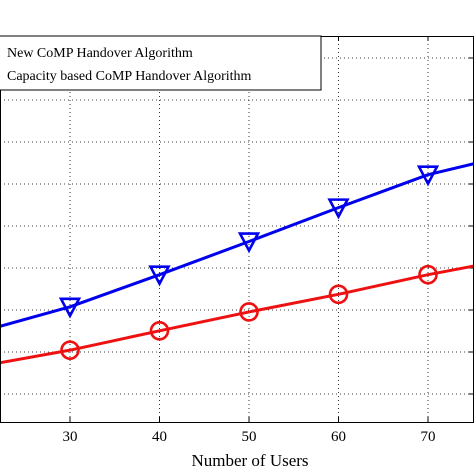 The width and height of the screenshot is (474, 474). I want to click on x-tick-labels: 30 40 50 60 70, so click(249, 437).